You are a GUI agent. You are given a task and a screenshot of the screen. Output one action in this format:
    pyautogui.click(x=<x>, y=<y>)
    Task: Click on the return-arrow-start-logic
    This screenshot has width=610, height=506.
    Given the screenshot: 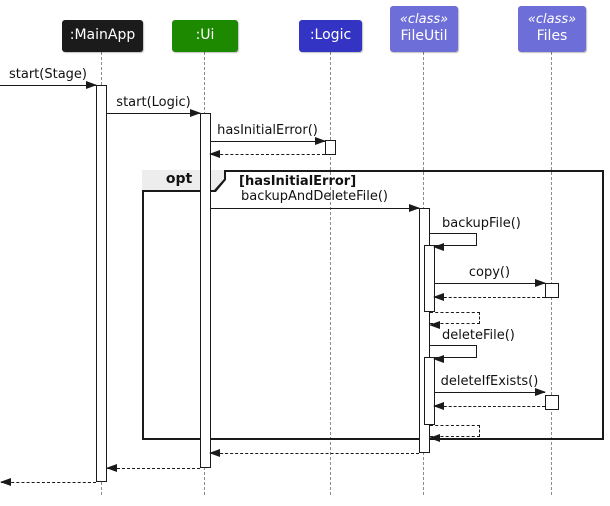 What is the action you would take?
    pyautogui.click(x=153, y=468)
    